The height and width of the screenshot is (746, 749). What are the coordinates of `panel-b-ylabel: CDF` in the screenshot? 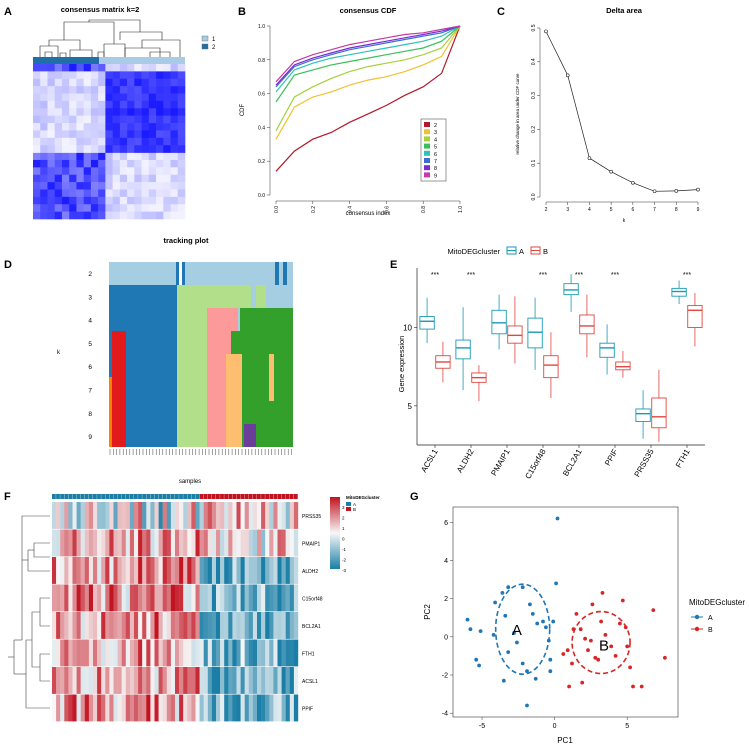 It's located at (243, 110).